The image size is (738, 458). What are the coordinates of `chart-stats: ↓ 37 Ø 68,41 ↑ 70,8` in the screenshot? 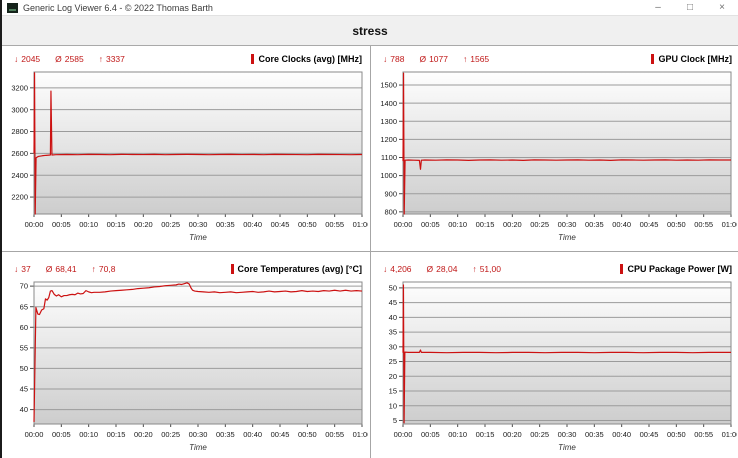 It's located at (64, 269).